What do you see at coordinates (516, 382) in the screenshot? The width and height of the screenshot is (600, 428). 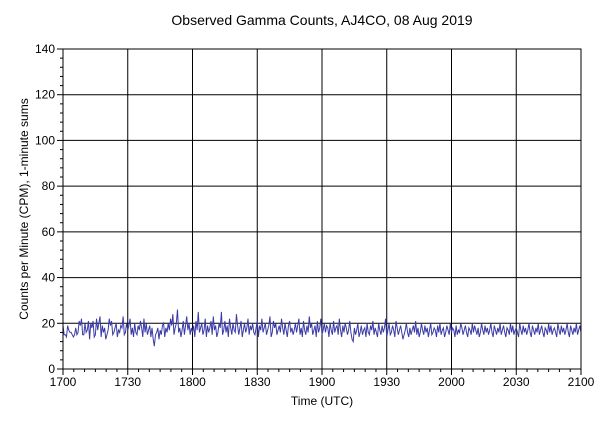 I see `x-tick-label: 2030` at bounding box center [516, 382].